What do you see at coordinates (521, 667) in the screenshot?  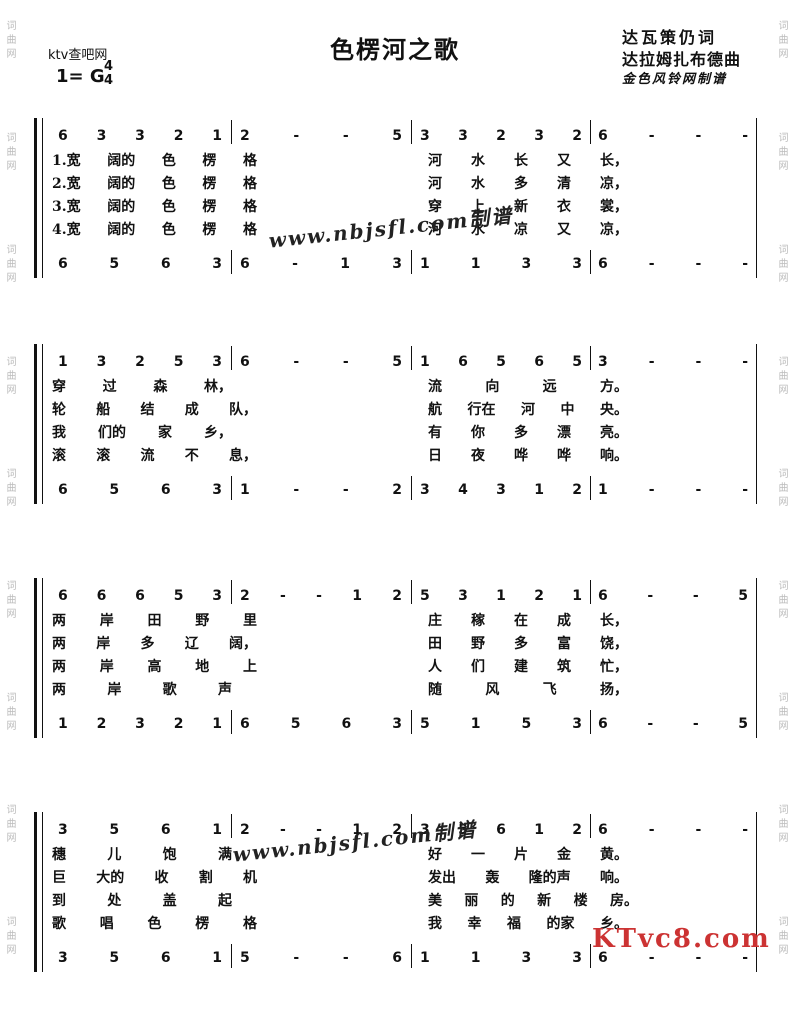 I see `lyric: 建` at bounding box center [521, 667].